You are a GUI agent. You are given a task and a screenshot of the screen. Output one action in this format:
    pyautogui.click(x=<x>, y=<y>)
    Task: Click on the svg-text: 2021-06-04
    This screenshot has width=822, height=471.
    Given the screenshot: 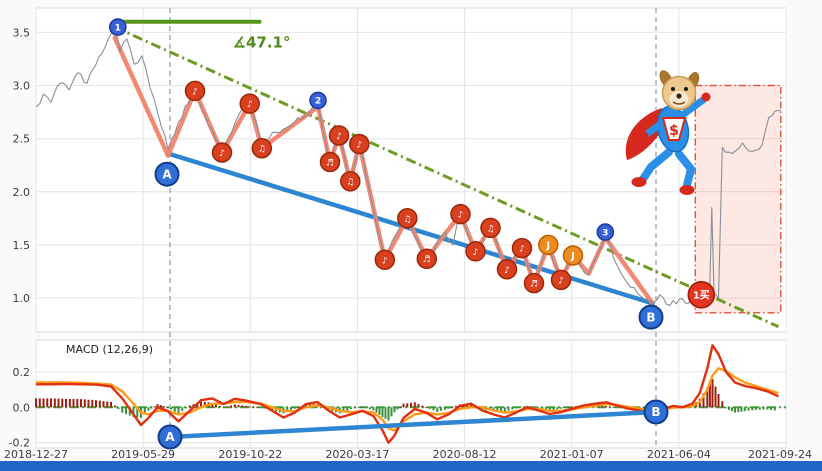 What is the action you would take?
    pyautogui.click(x=679, y=454)
    